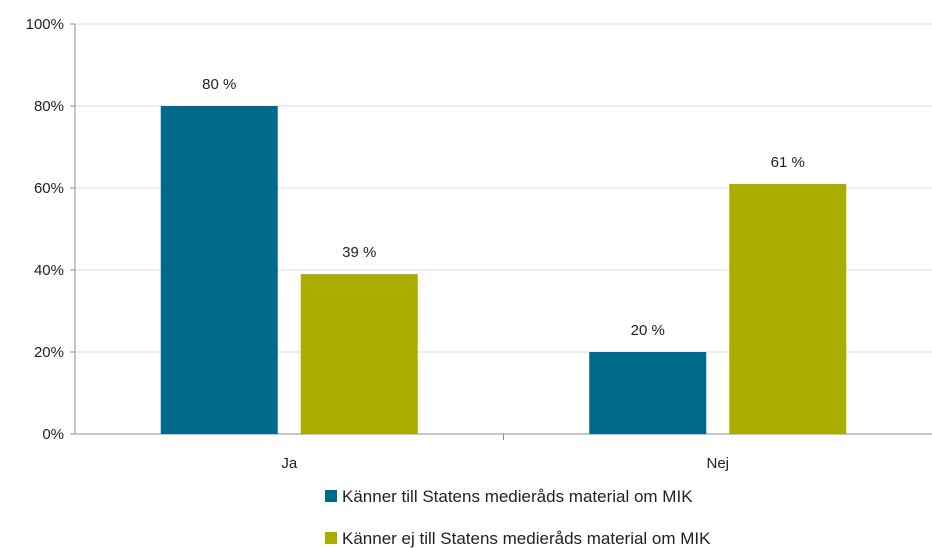 Image resolution: width=932 pixels, height=548 pixels. Describe the element at coordinates (49, 106) in the screenshot. I see `y-tick-label-80: 80%` at that location.